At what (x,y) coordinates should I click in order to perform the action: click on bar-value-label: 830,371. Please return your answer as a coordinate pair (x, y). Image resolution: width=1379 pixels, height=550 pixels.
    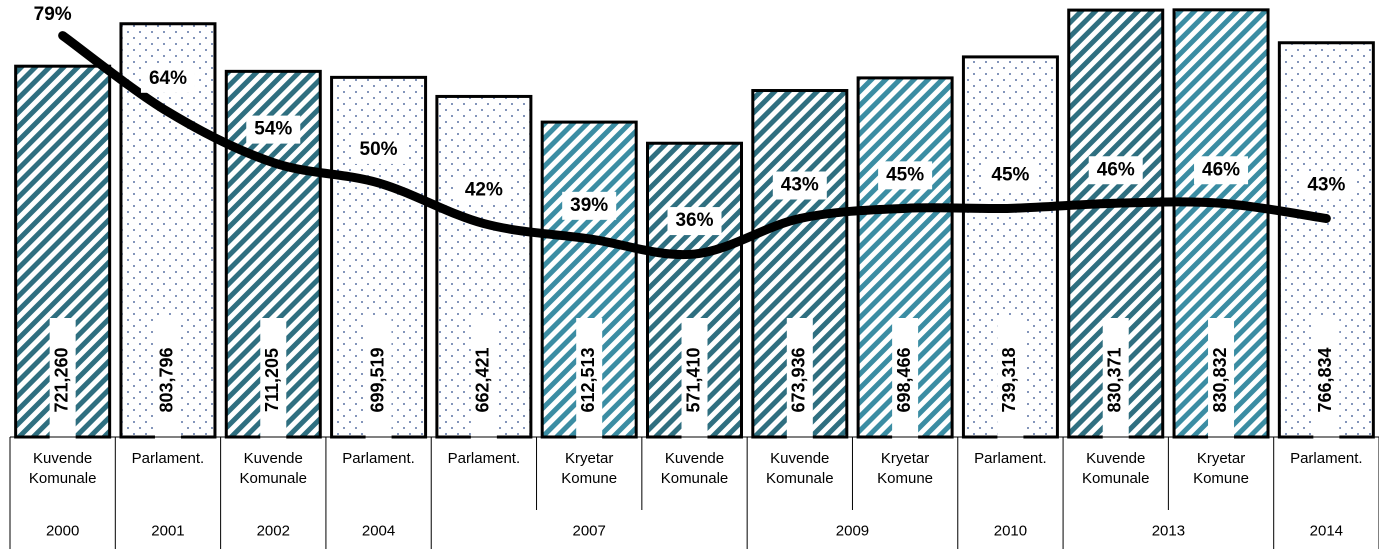
    Looking at the image, I should click on (1114, 379).